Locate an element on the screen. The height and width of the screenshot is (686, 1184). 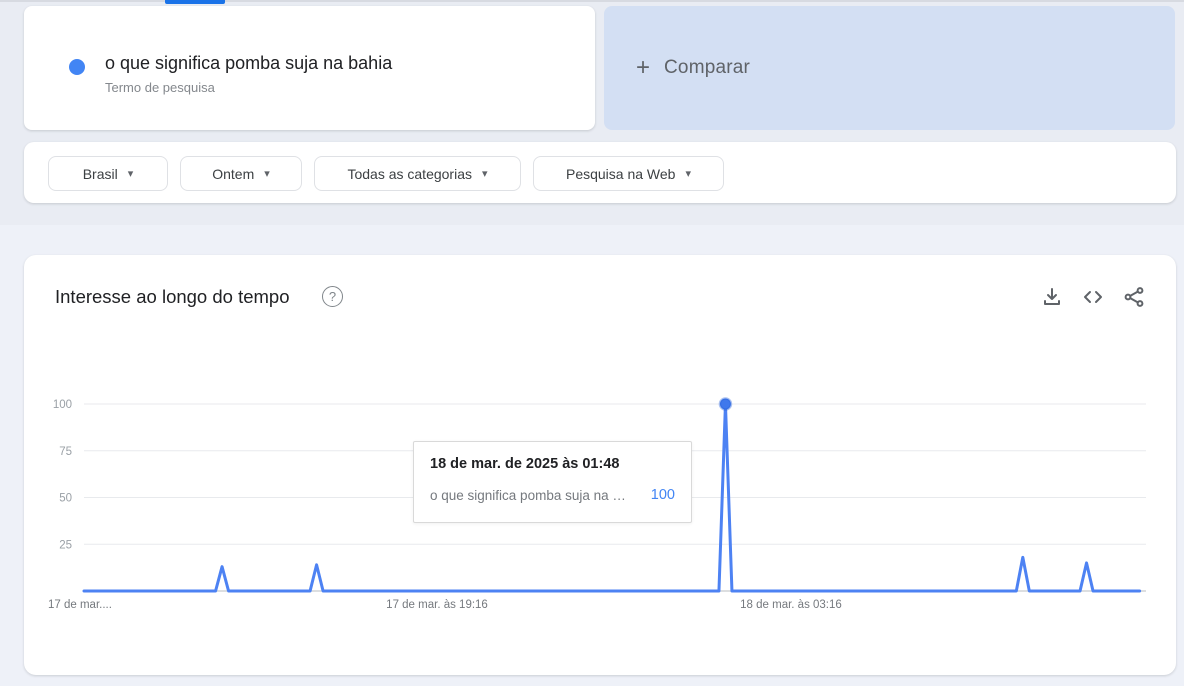
filter-geo-label: Brasil is located at coordinates (100, 173).